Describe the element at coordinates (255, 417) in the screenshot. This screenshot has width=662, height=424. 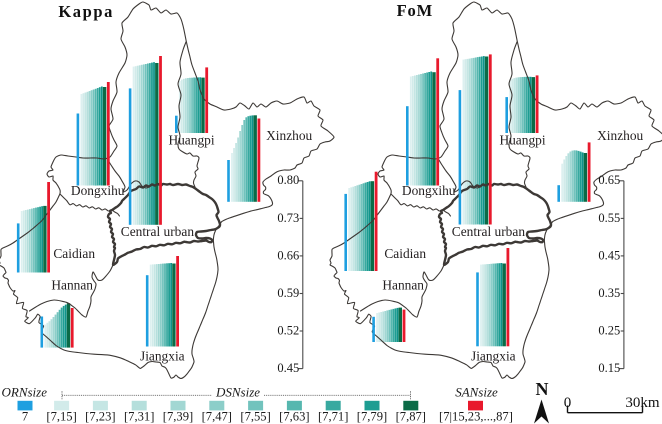
I see `svg-text: [7,55]` at that location.